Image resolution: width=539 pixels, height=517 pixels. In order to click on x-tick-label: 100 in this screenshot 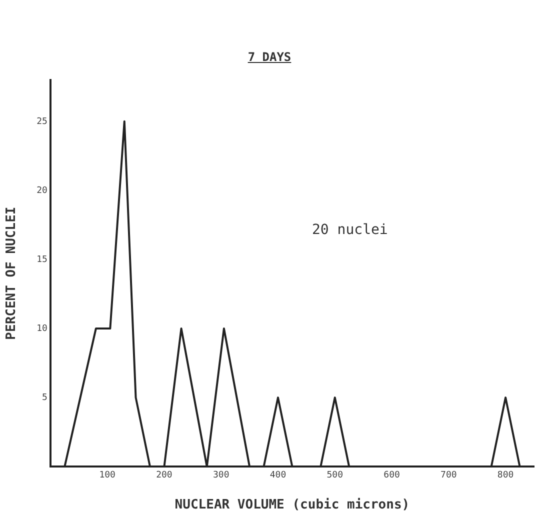, I will do `click(107, 475)`.